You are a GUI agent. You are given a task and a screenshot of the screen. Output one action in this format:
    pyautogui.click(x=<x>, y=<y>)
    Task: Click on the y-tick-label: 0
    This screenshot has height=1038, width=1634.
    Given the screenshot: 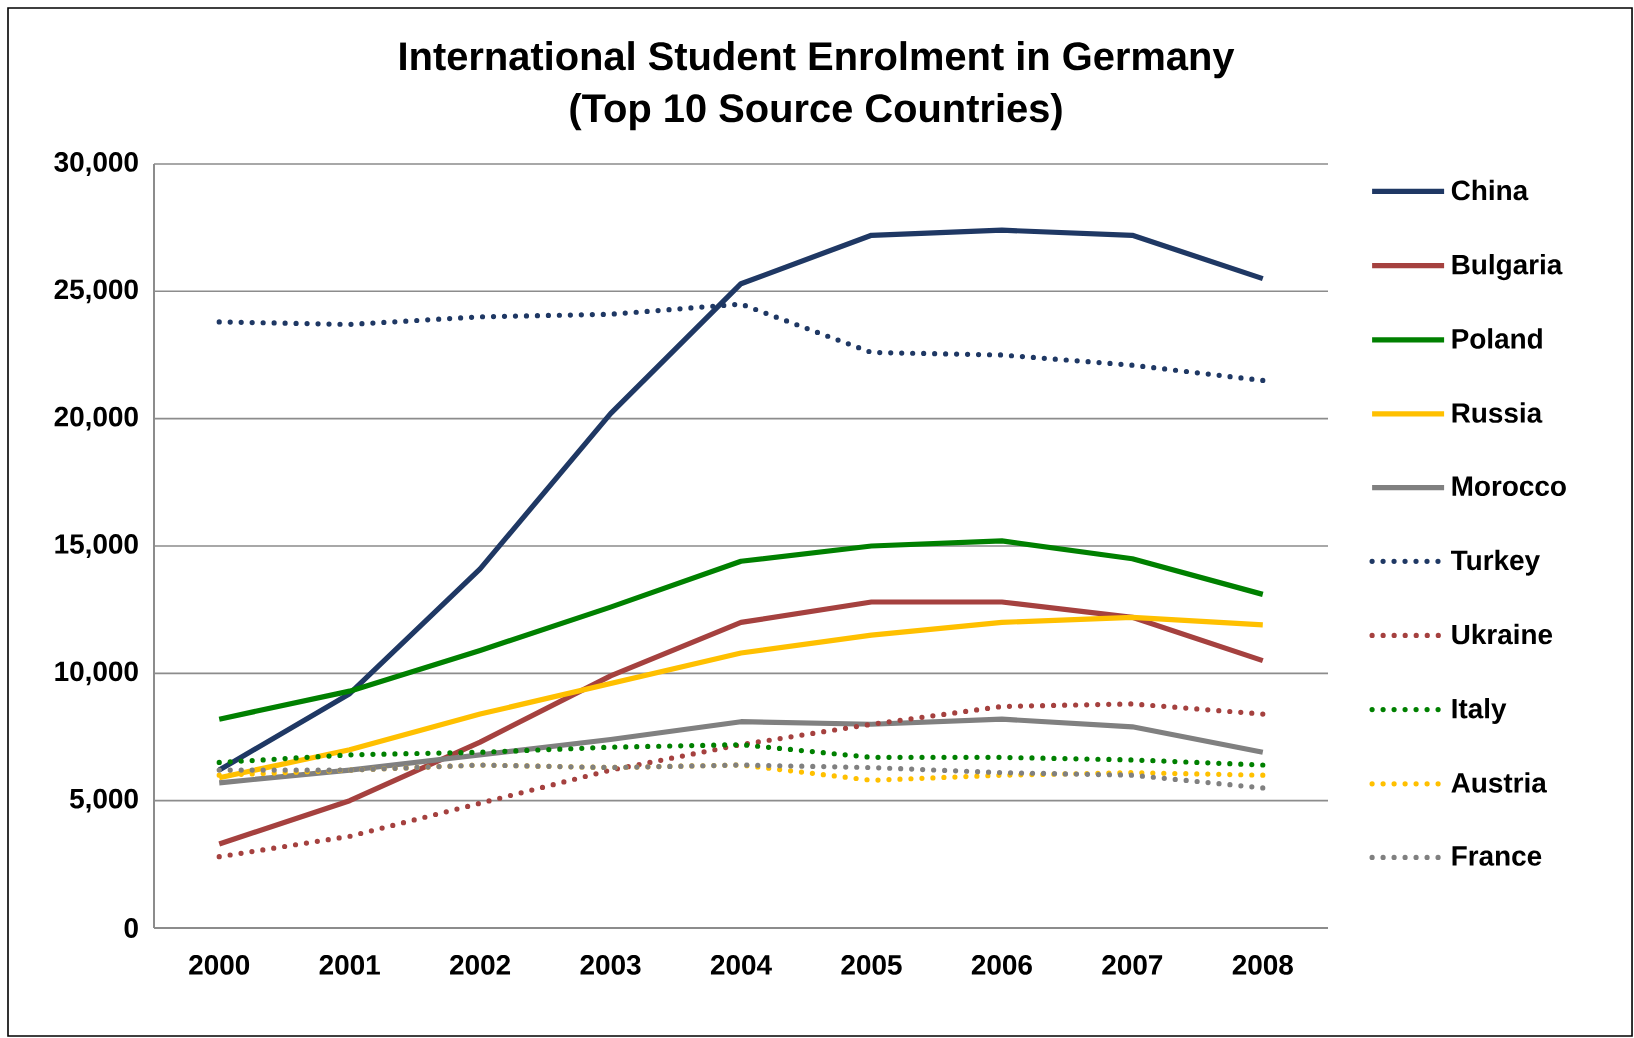 What is the action you would take?
    pyautogui.click(x=131, y=928)
    